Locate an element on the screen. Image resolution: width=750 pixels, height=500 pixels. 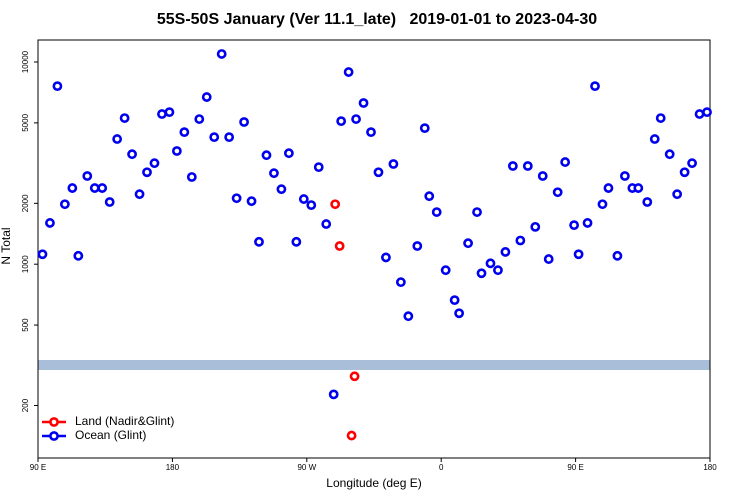
legend-label: Land (Nadir&Glint) is located at coordinates (124, 421).